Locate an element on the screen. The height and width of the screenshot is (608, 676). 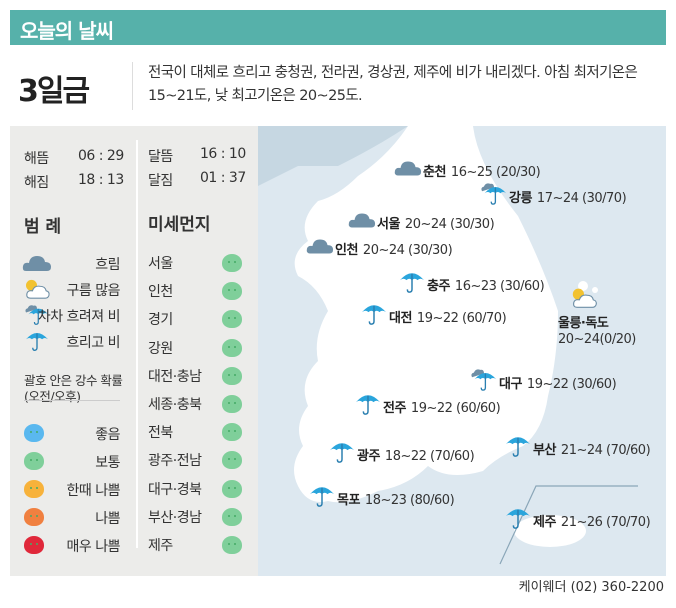
moonrise-time: 16 : 10 is located at coordinates (223, 154).